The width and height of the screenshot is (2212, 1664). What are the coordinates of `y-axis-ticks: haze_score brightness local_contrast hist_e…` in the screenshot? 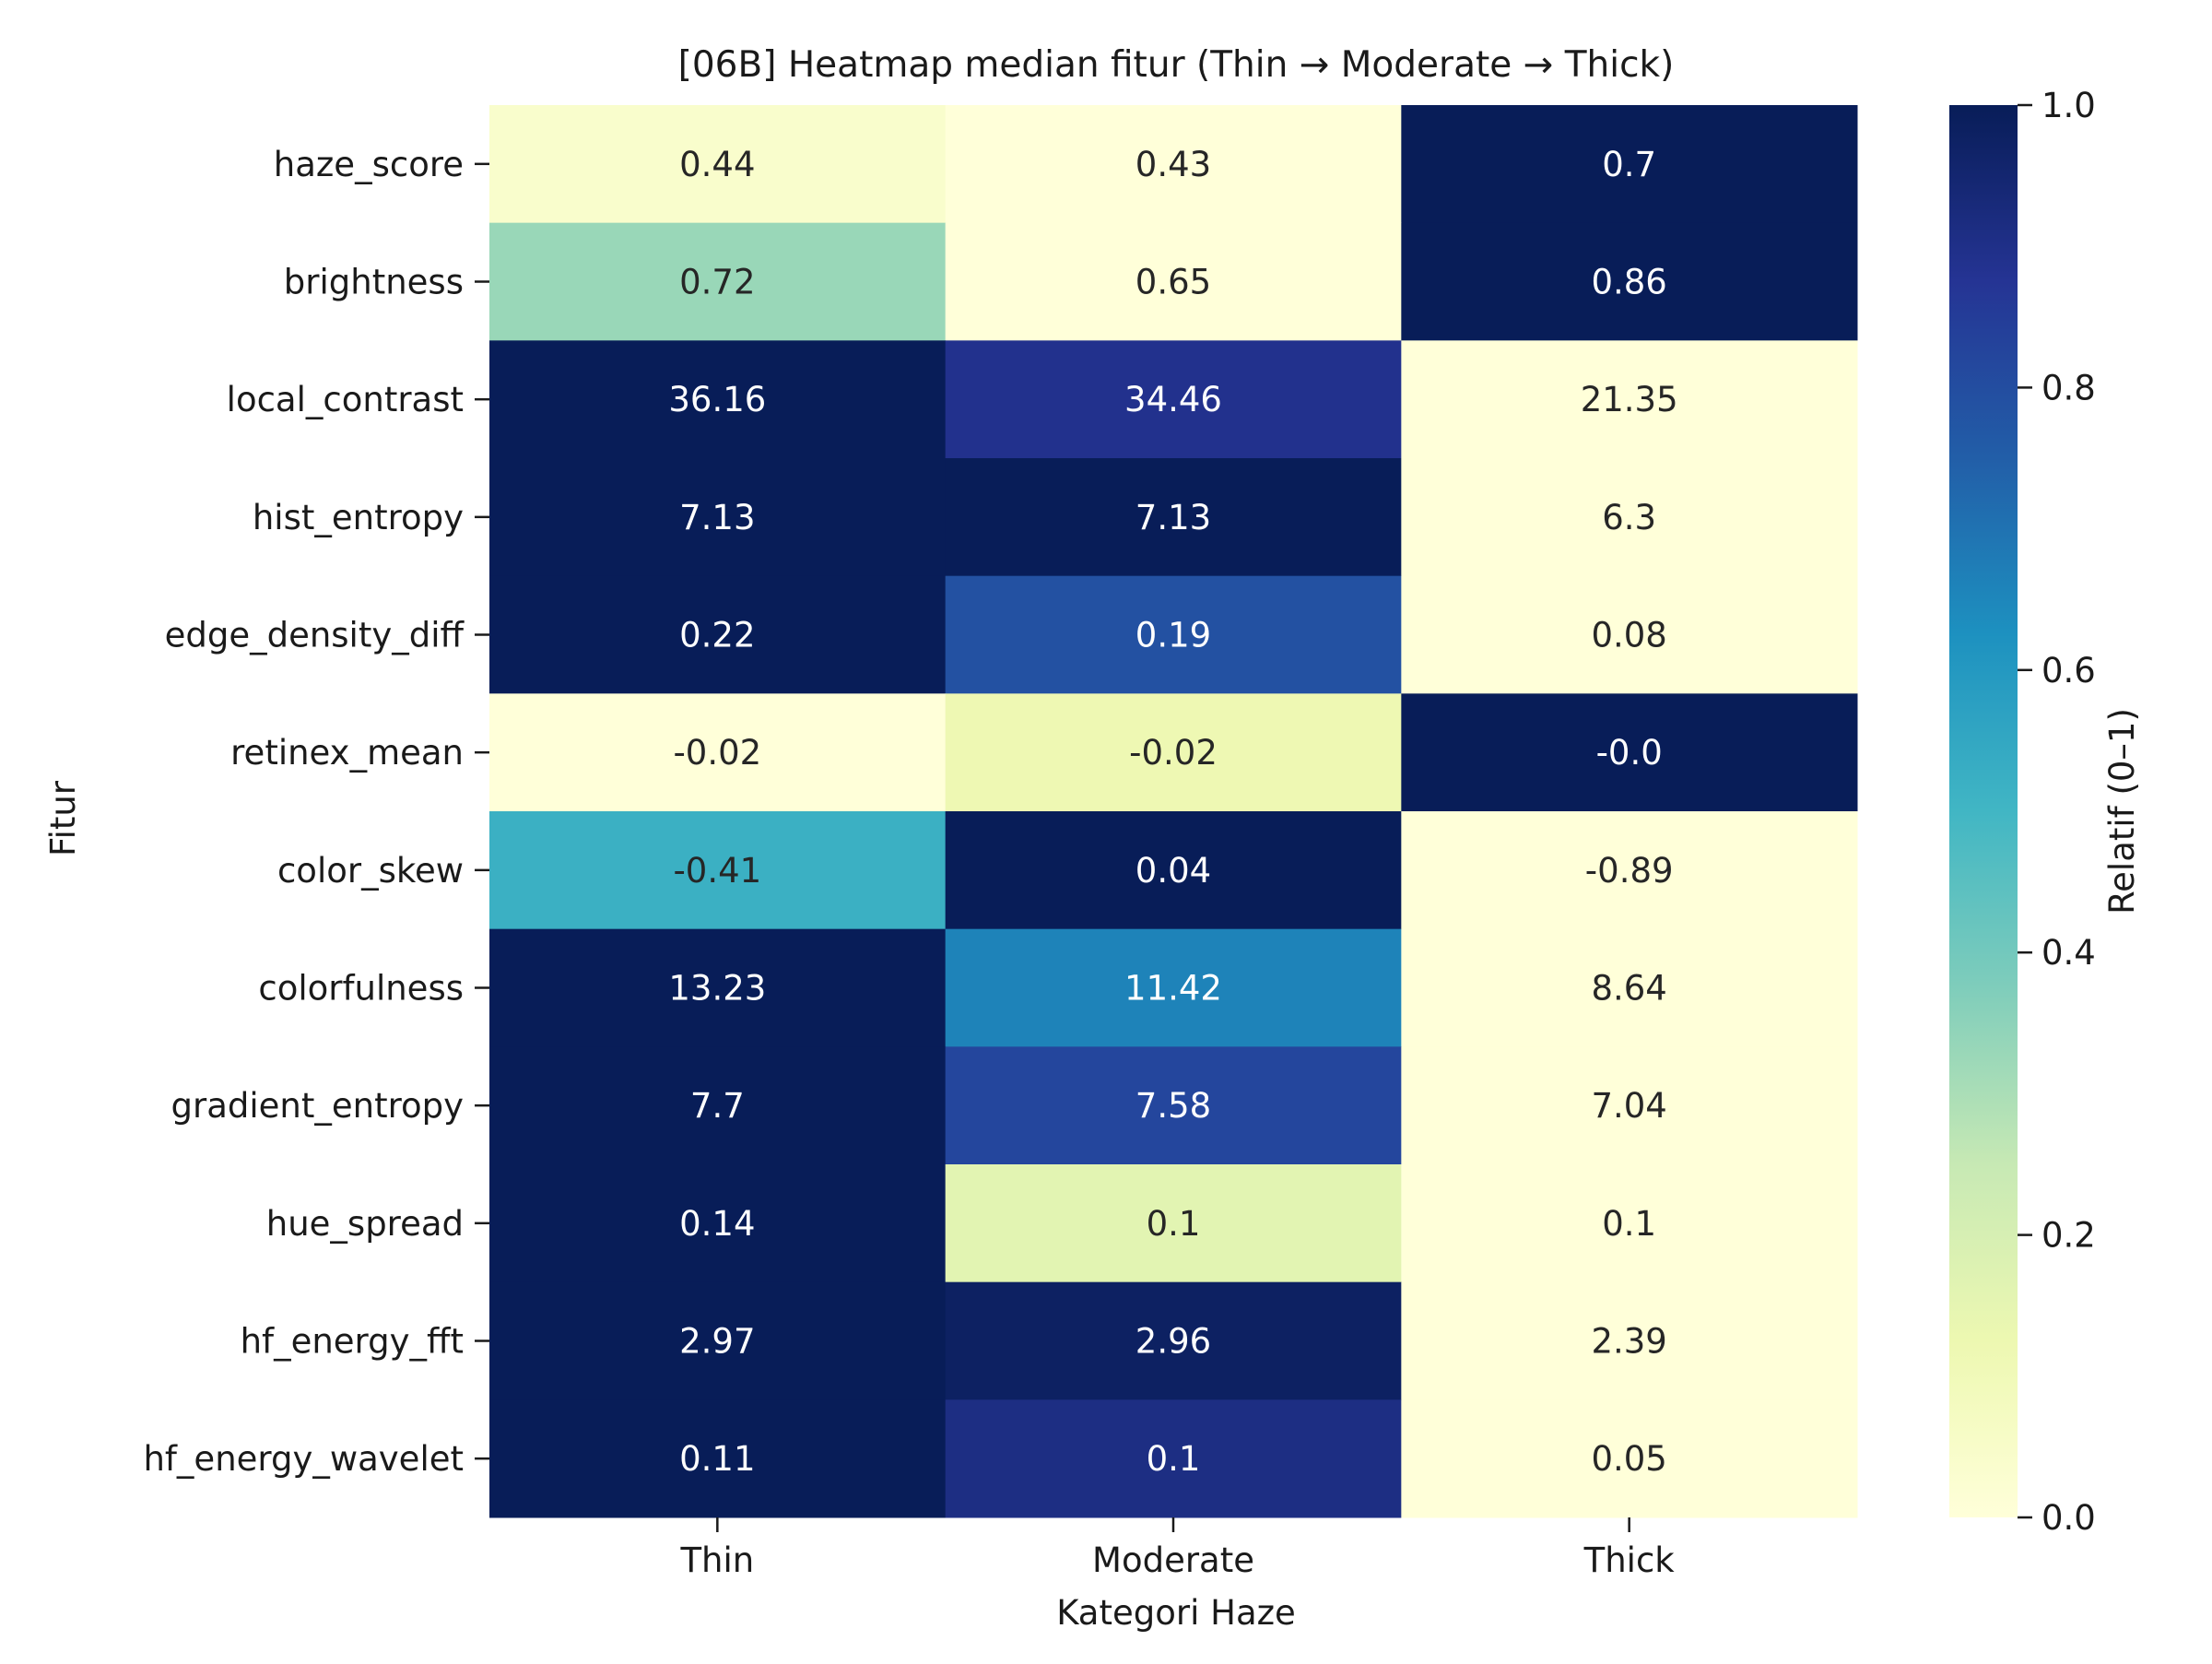 It's located at (316, 812).